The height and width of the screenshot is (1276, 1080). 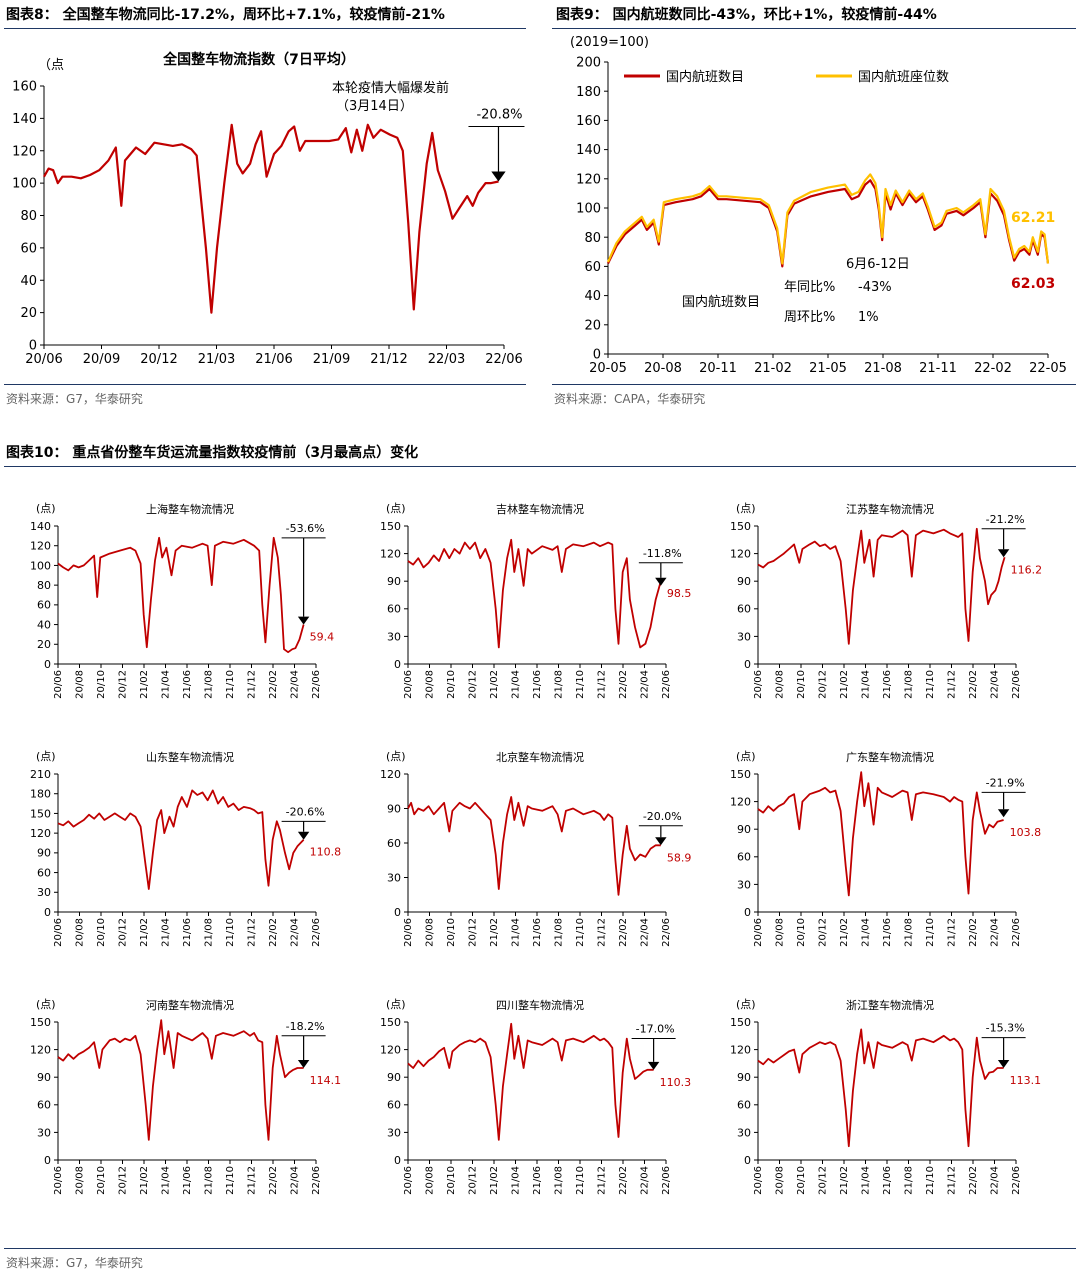 I want to click on y-tick-label: 150, so click(x=740, y=1022).